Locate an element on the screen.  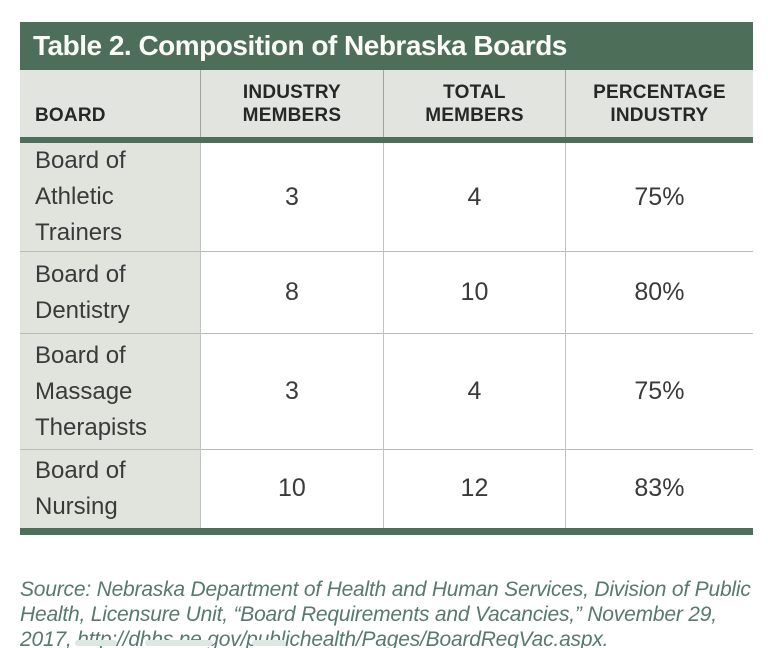
board-name-cell: Board of Nursing is located at coordinates (110, 488).